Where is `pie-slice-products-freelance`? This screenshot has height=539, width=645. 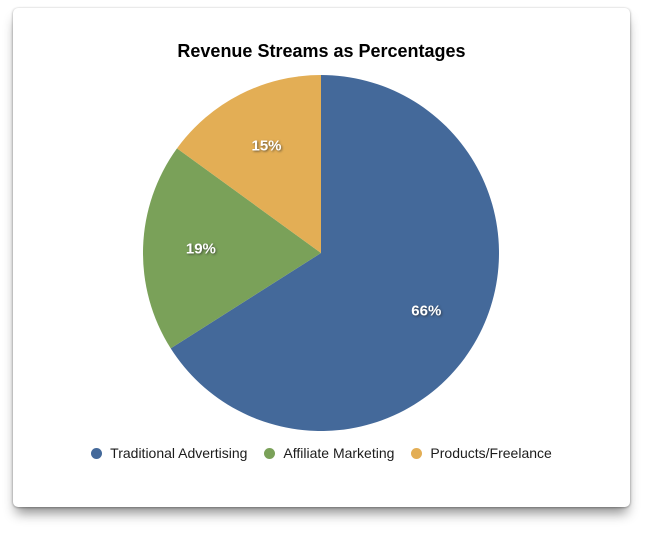 pie-slice-products-freelance is located at coordinates (248, 164).